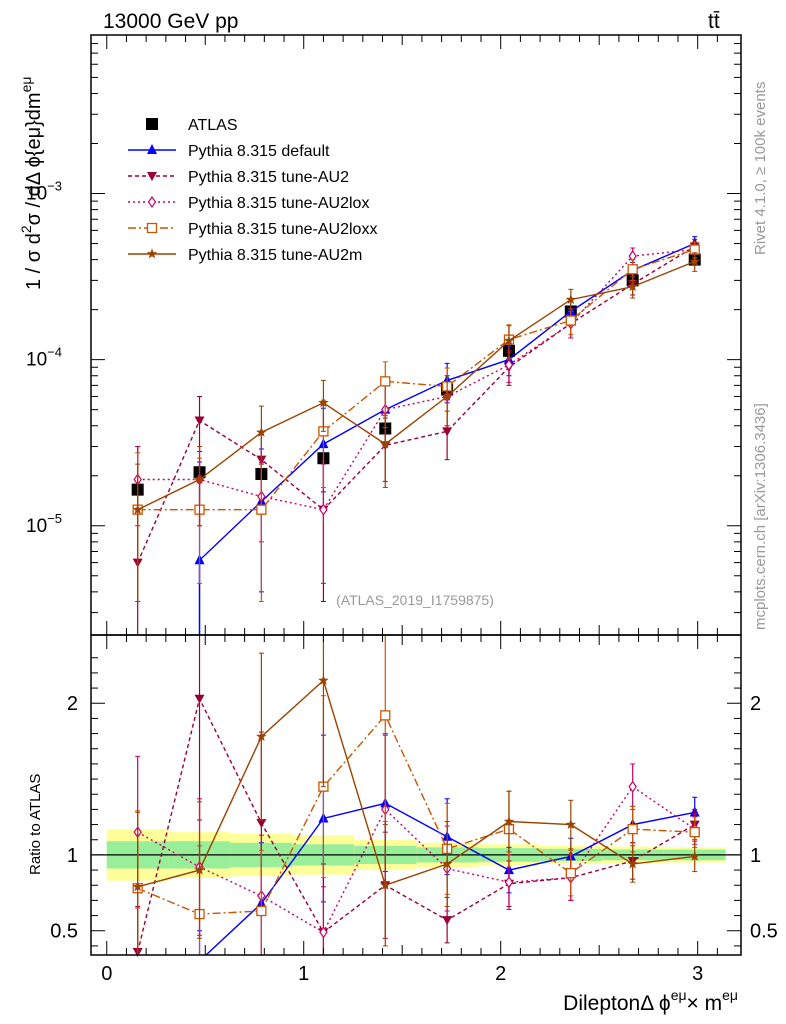  What do you see at coordinates (697, 974) in the screenshot?
I see `x-tick-label: 3` at bounding box center [697, 974].